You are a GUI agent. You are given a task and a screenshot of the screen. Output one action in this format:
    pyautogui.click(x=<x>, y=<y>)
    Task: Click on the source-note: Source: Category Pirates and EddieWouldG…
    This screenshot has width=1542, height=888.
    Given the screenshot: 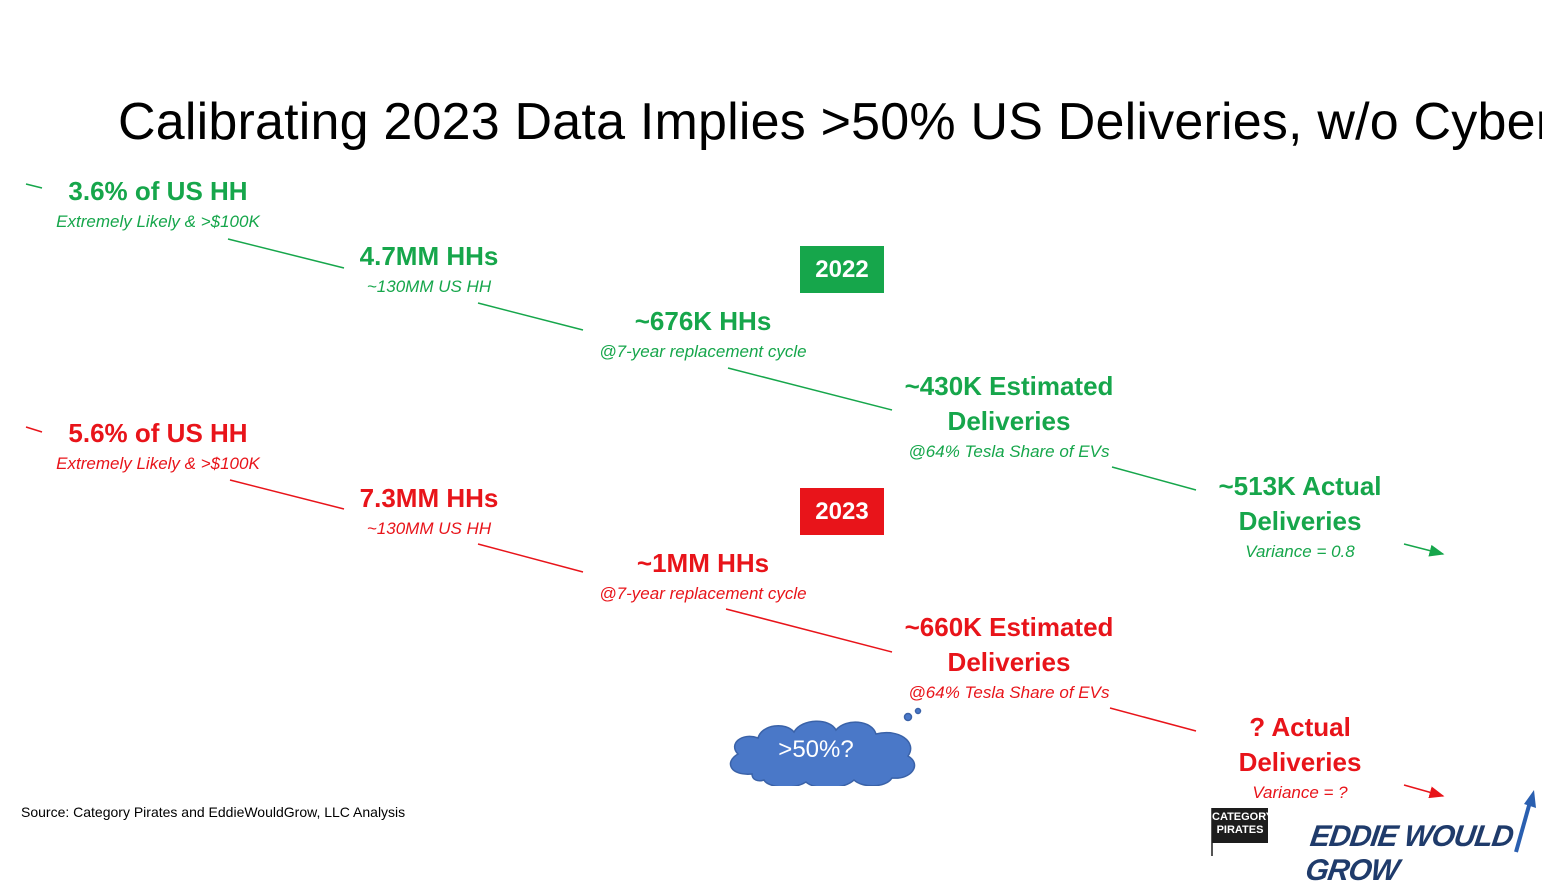 What is the action you would take?
    pyautogui.click(x=213, y=812)
    